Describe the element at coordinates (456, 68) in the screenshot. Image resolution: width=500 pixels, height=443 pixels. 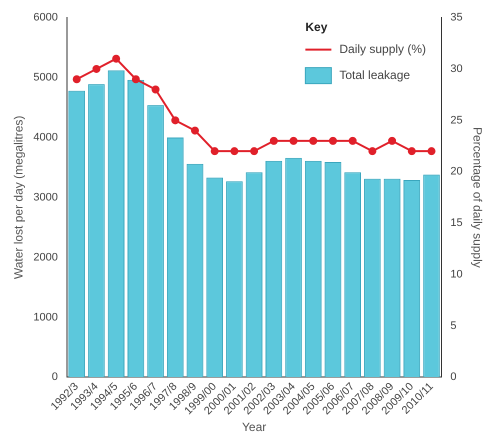
I see `y2-tick-label: 30` at that location.